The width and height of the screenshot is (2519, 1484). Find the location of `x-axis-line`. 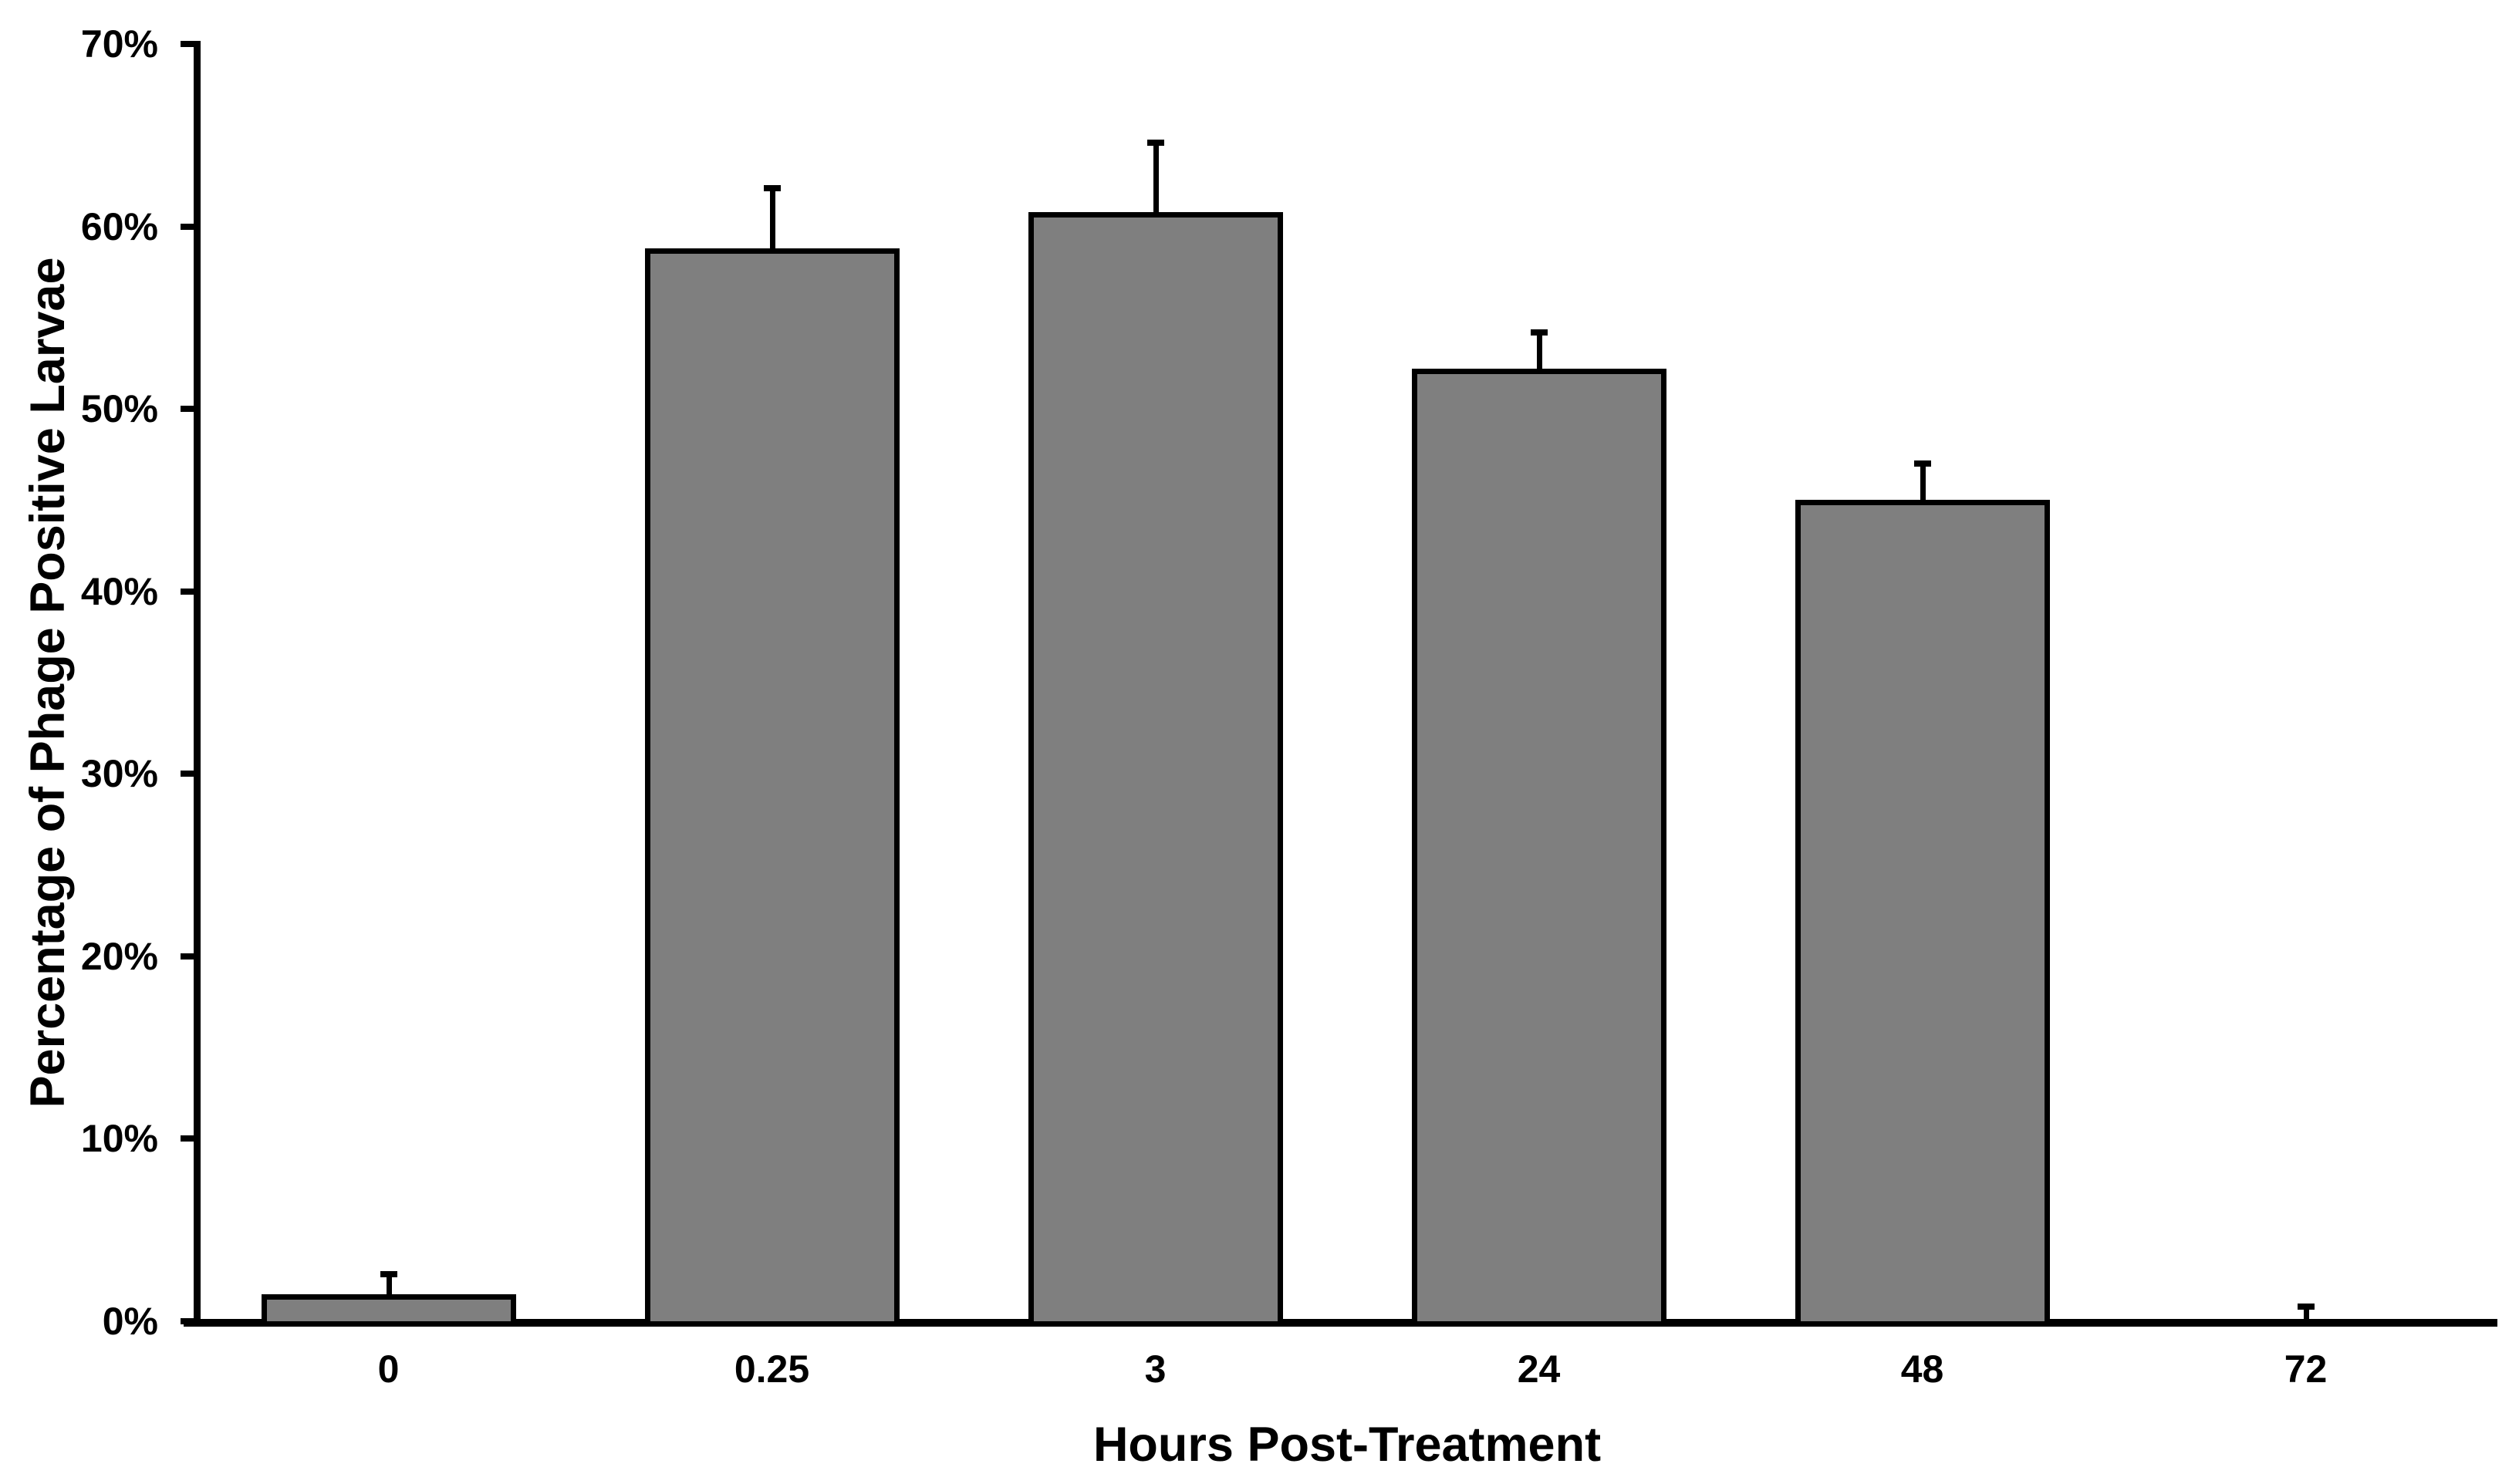

x-axis-line is located at coordinates (1340, 1323).